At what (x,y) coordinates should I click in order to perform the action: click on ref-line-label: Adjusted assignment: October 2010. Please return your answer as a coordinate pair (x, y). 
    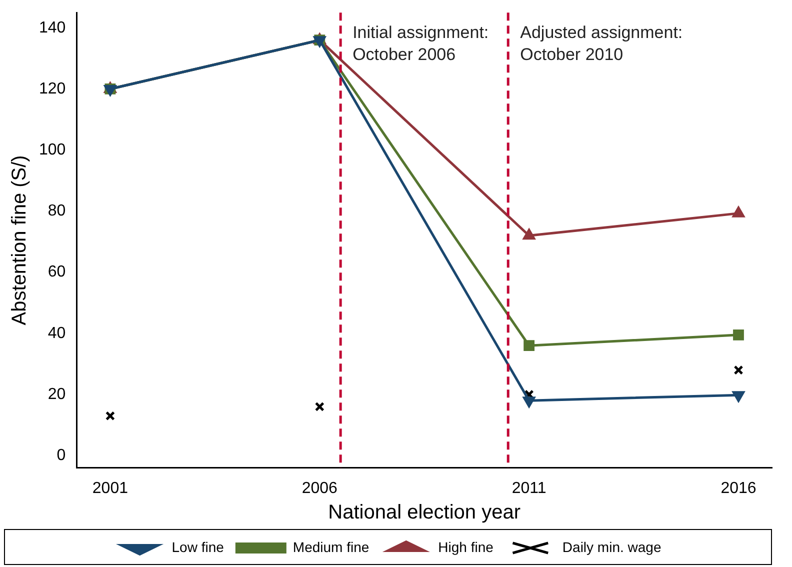
    Looking at the image, I should click on (601, 43).